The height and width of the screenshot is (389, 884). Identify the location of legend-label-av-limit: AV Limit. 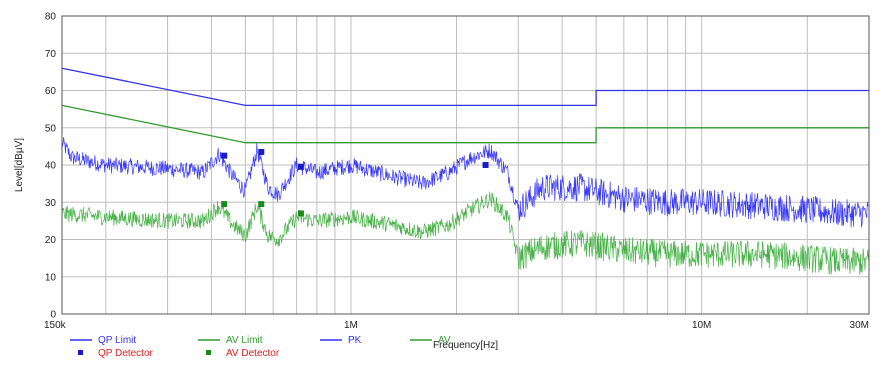
(244, 340).